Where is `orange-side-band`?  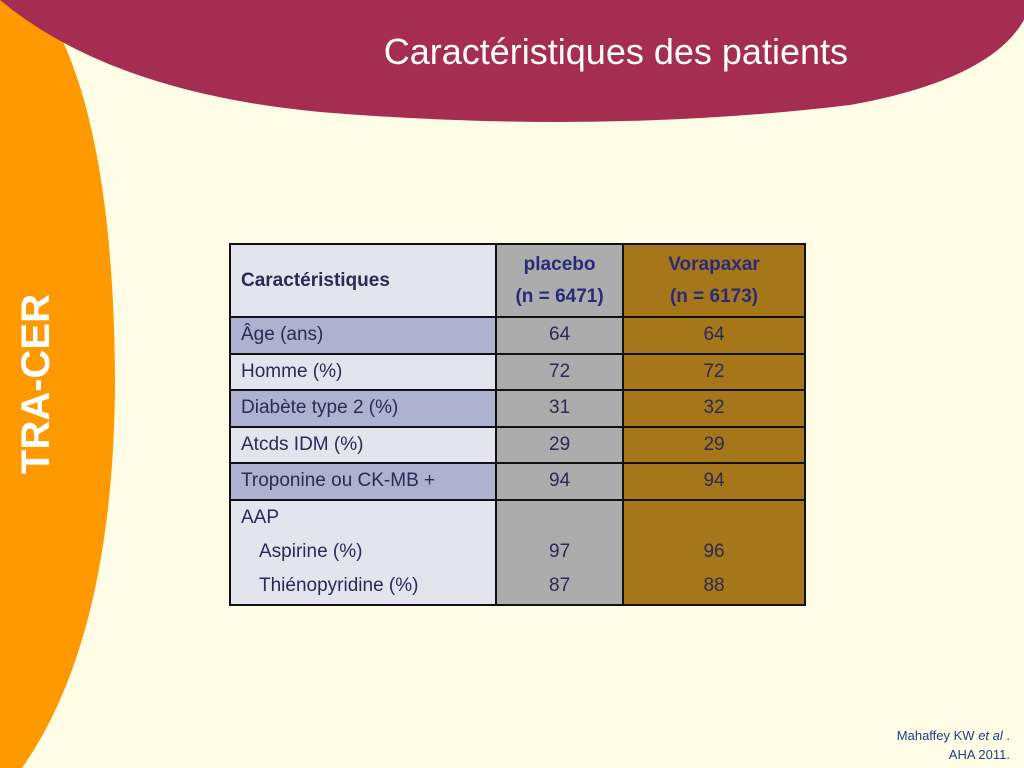
orange-side-band is located at coordinates (57, 384).